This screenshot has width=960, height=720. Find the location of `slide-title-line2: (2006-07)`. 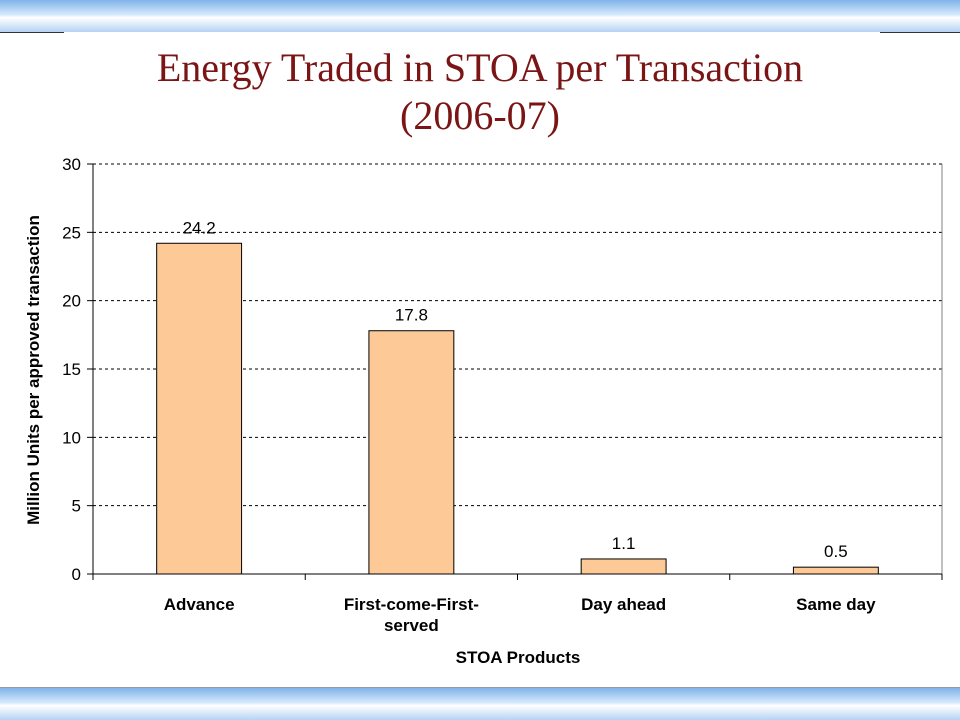

slide-title-line2: (2006-07) is located at coordinates (480, 115).